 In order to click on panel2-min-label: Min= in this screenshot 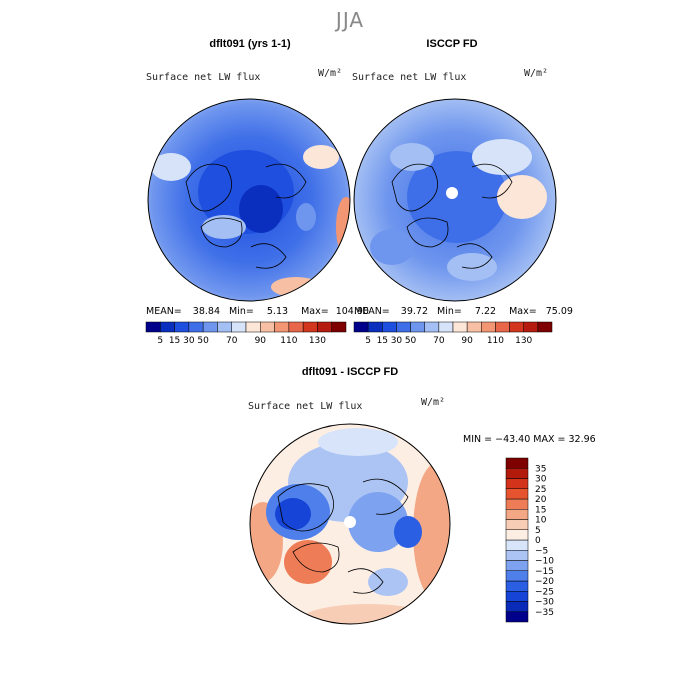, I will do `click(449, 311)`.